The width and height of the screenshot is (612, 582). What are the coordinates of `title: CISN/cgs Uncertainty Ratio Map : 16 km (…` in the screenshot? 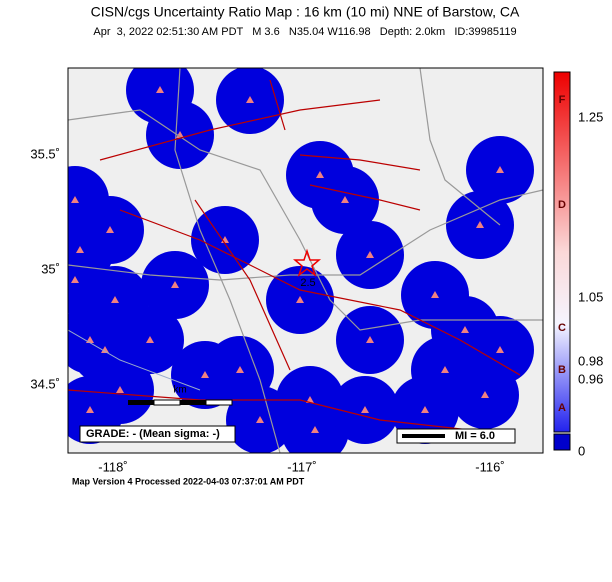 It's located at (305, 12).